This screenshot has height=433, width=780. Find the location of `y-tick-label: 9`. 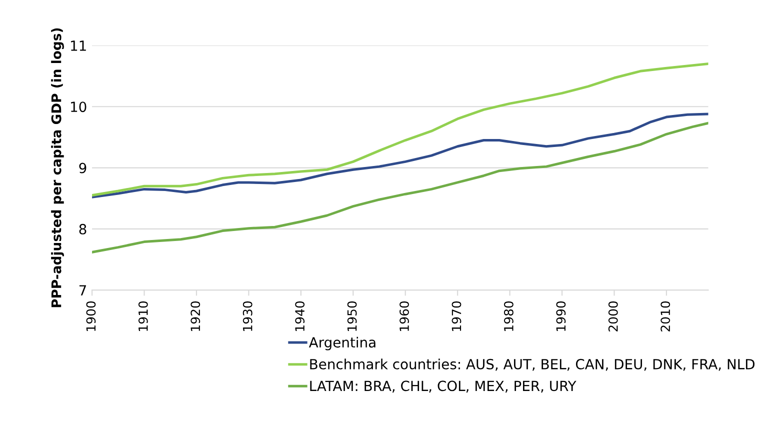

y-tick-label: 9 is located at coordinates (82, 168).